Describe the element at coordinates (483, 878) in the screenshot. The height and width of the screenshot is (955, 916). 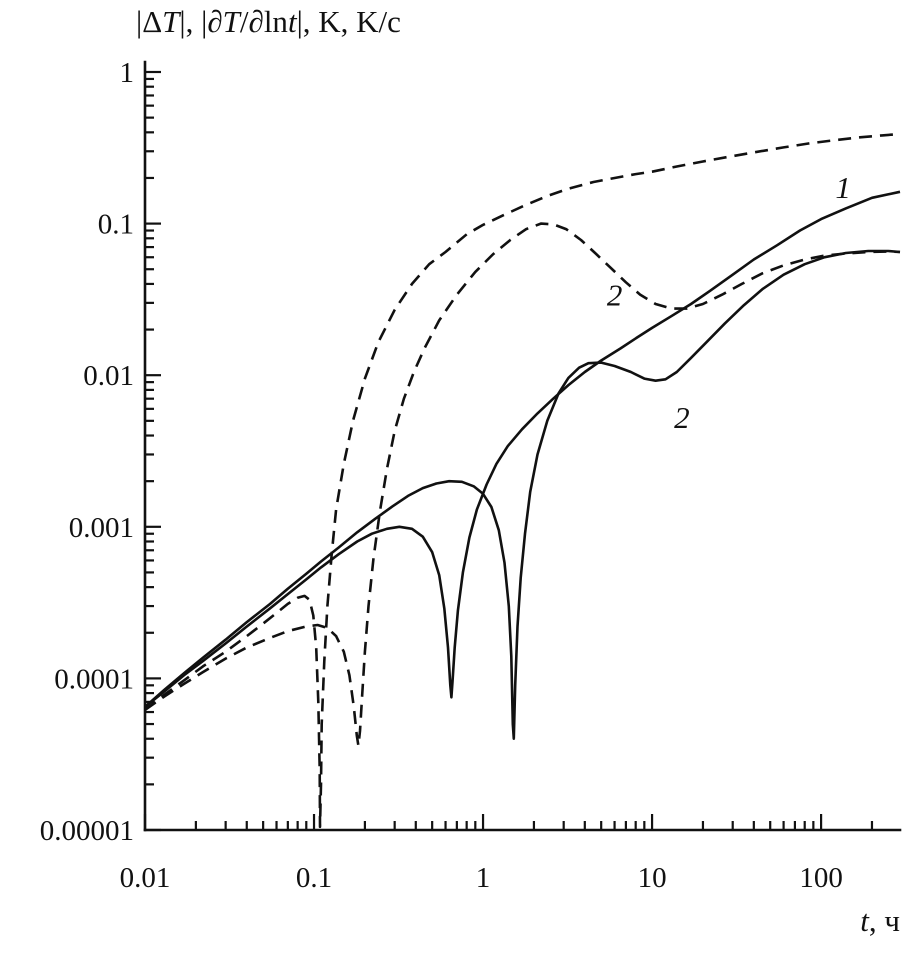
I see `x-tick-label: 1` at that location.